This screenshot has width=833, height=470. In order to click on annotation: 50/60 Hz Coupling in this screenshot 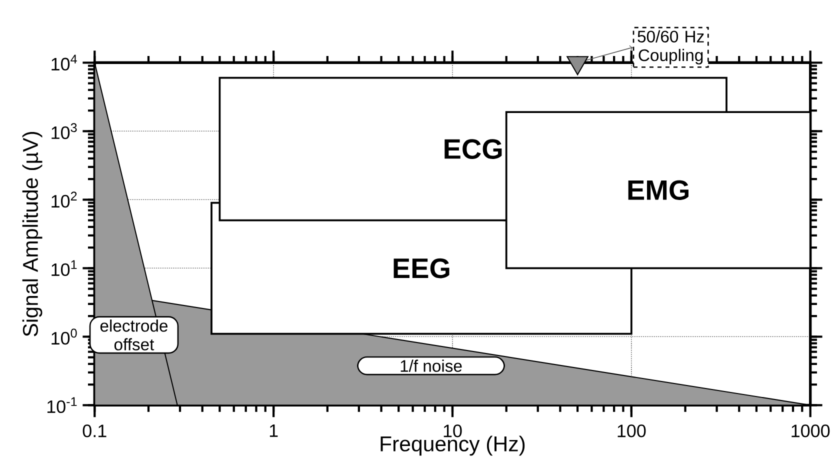, I will do `click(671, 47)`.